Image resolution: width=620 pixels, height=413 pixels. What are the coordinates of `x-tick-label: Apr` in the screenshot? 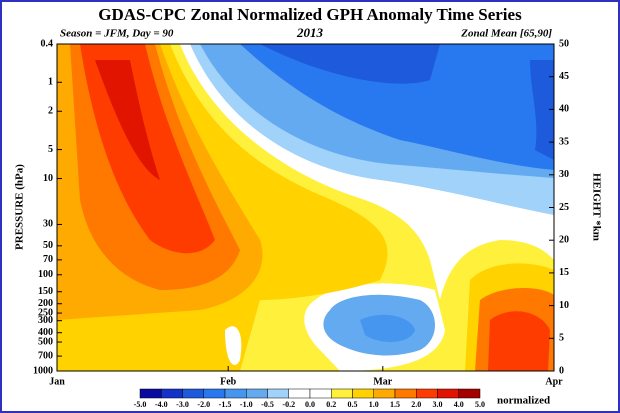 It's located at (554, 381).